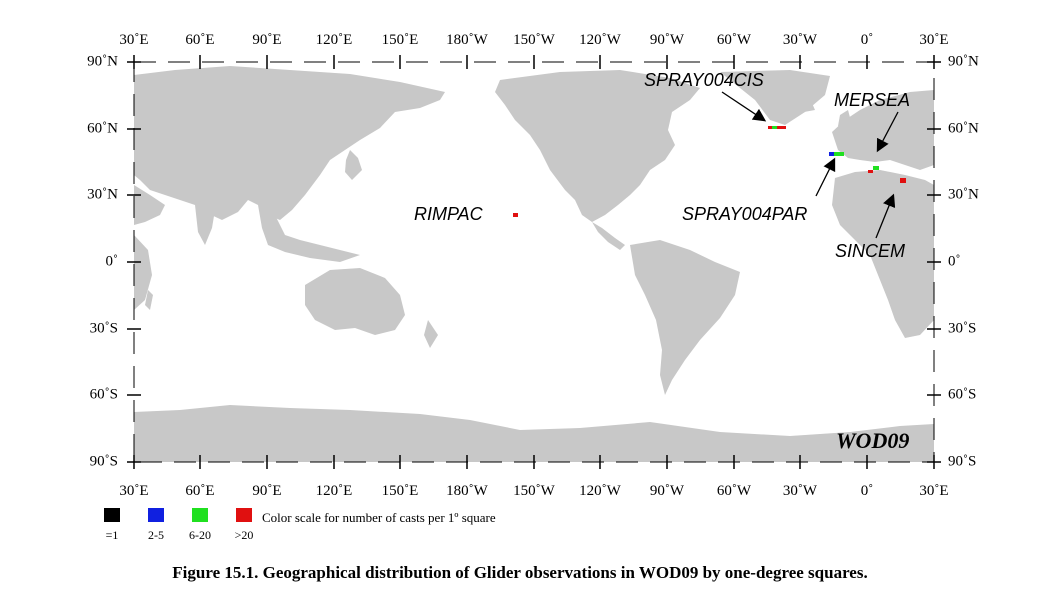 Image resolution: width=1040 pixels, height=601 pixels. I want to click on glider-data-squares, so click(709, 171).